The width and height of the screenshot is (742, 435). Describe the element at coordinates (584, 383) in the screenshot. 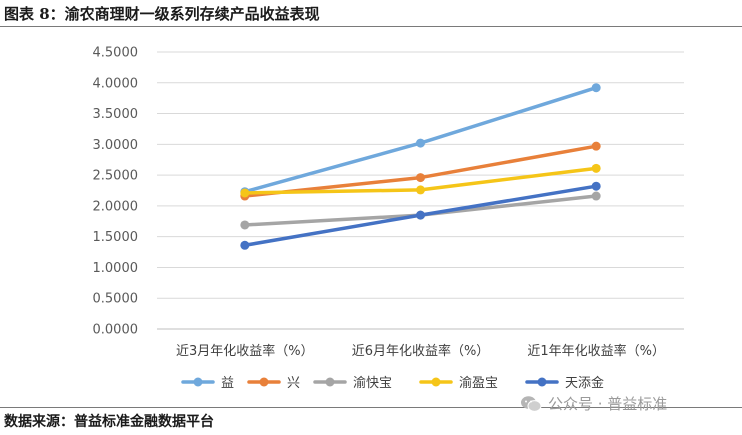

I see `legend-label: 天添金` at that location.